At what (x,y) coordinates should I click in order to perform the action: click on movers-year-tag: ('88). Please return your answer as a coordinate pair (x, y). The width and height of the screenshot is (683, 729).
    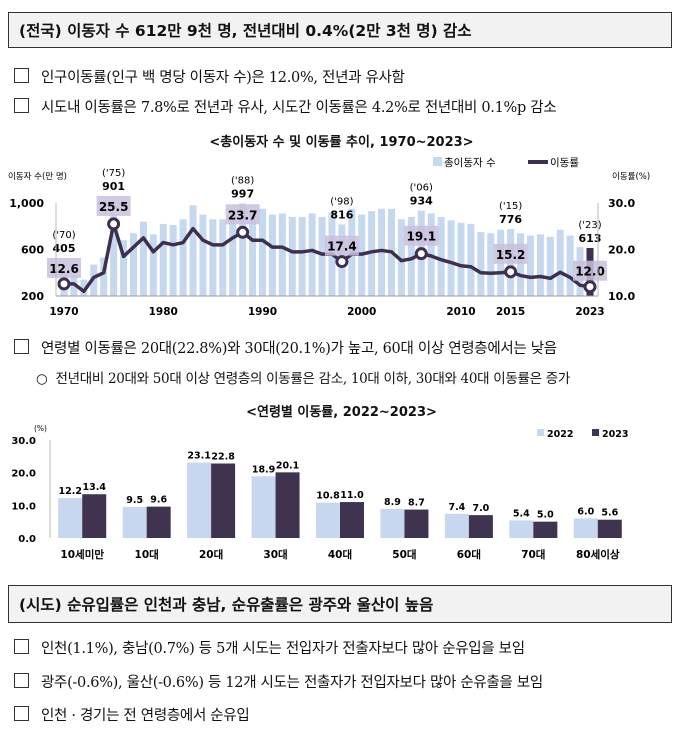
    Looking at the image, I should click on (242, 180).